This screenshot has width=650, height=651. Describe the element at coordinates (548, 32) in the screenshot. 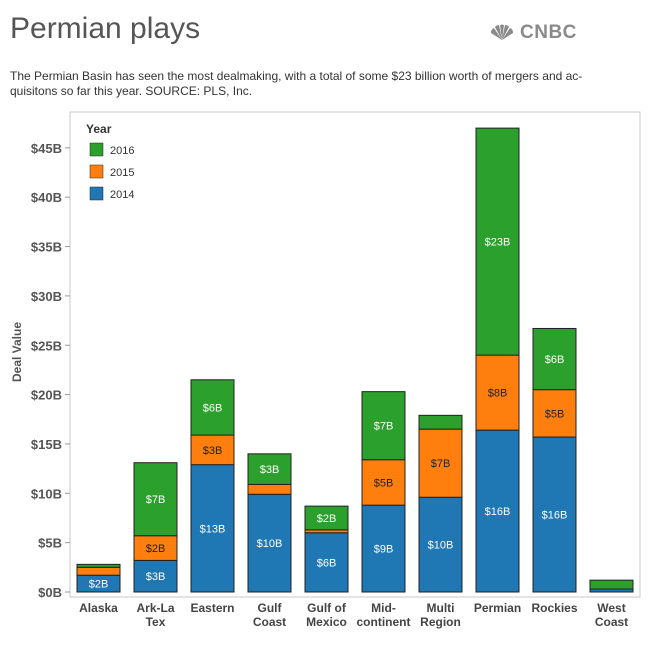

I see `logo-text: CNBC` at that location.